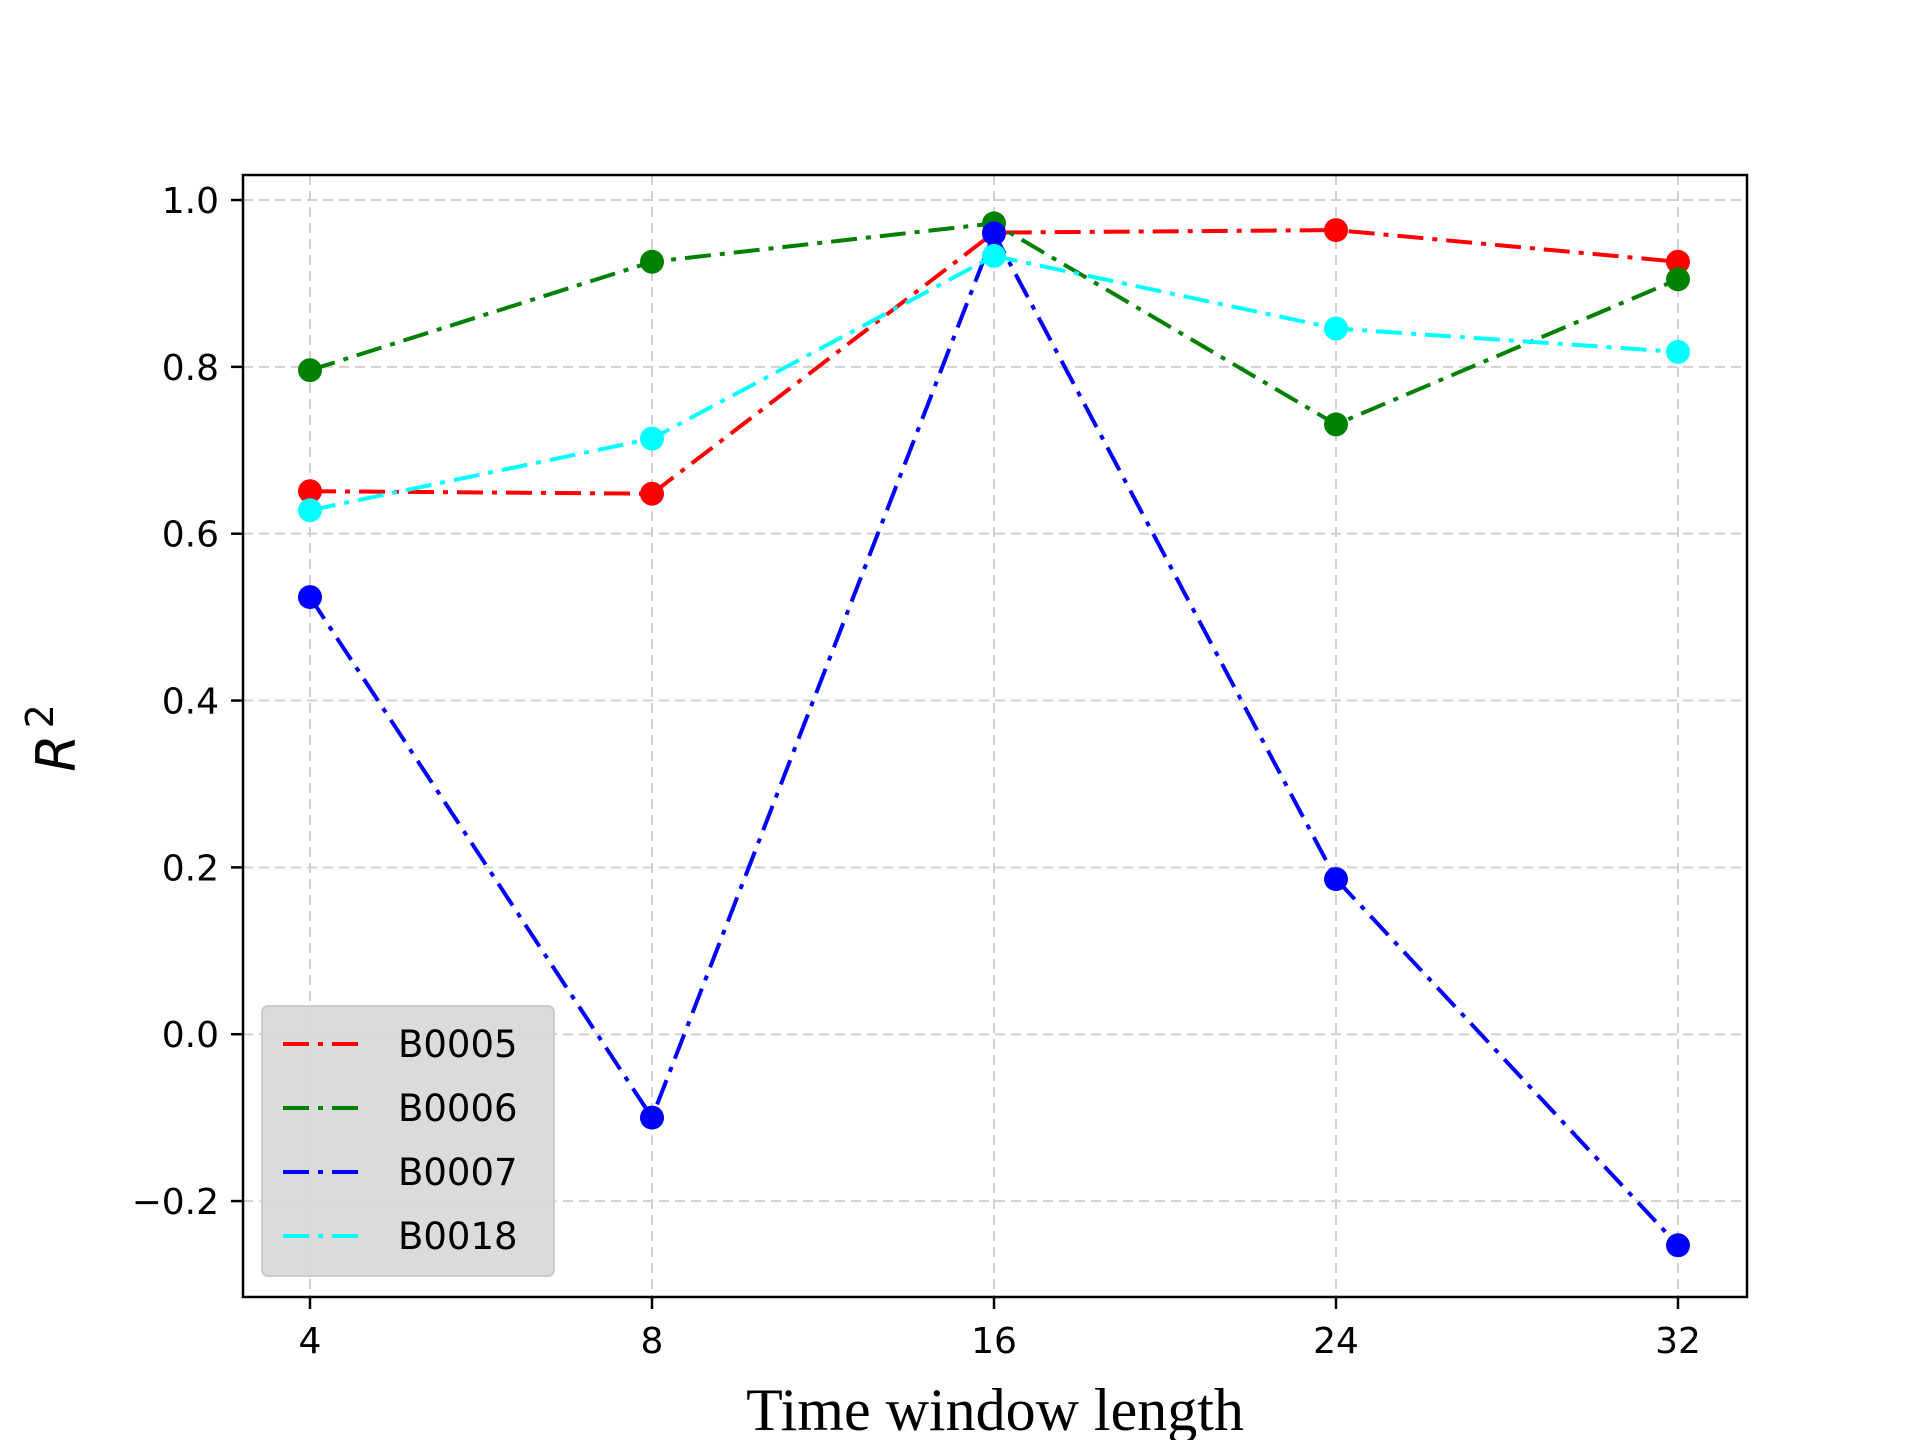 The height and width of the screenshot is (1440, 1920). What do you see at coordinates (190, 535) in the screenshot?
I see `y-tick-label: 0.6` at bounding box center [190, 535].